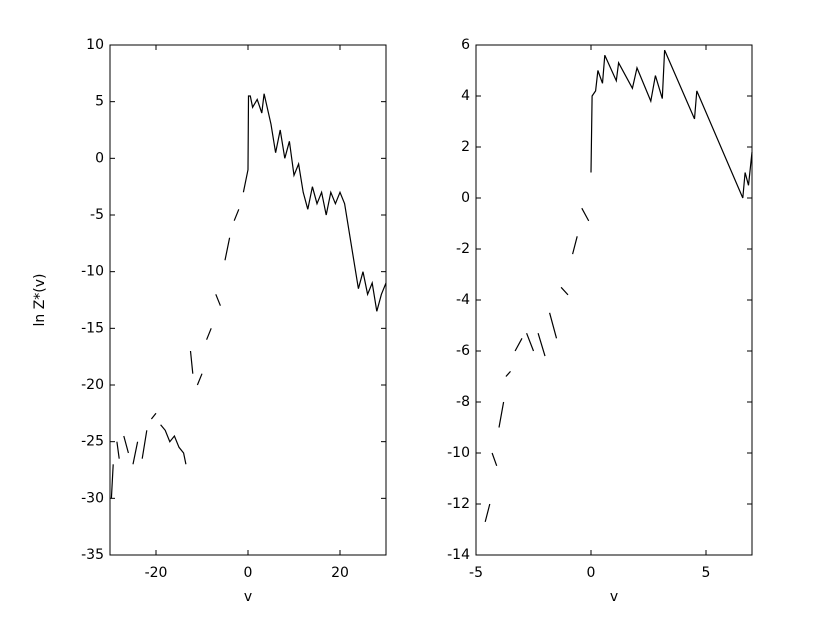 Image resolution: width=830 pixels, height=629 pixels. I want to click on y-tick-label: 2, so click(465, 147).